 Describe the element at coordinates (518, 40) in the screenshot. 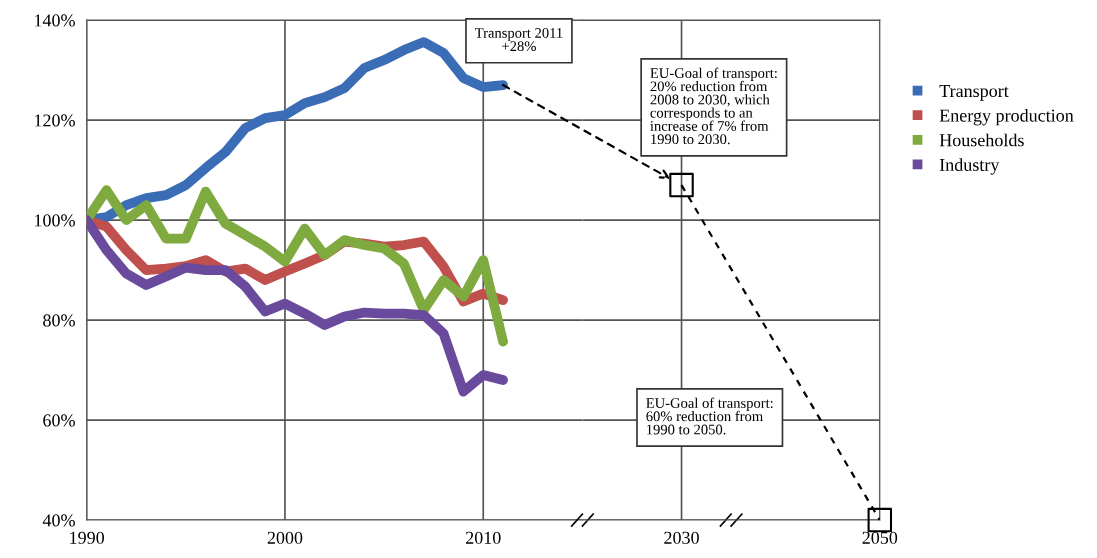

I see `annotation: Transport 2011 +28%` at that location.